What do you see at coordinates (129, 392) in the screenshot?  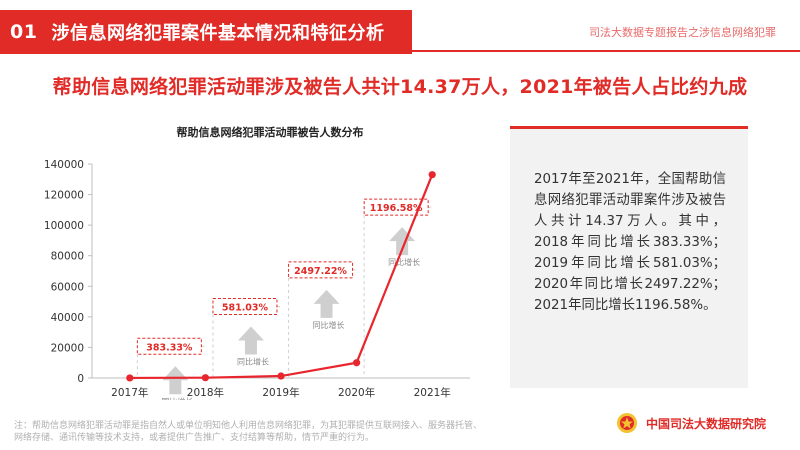 I see `x-tick-label: 2017年` at bounding box center [129, 392].